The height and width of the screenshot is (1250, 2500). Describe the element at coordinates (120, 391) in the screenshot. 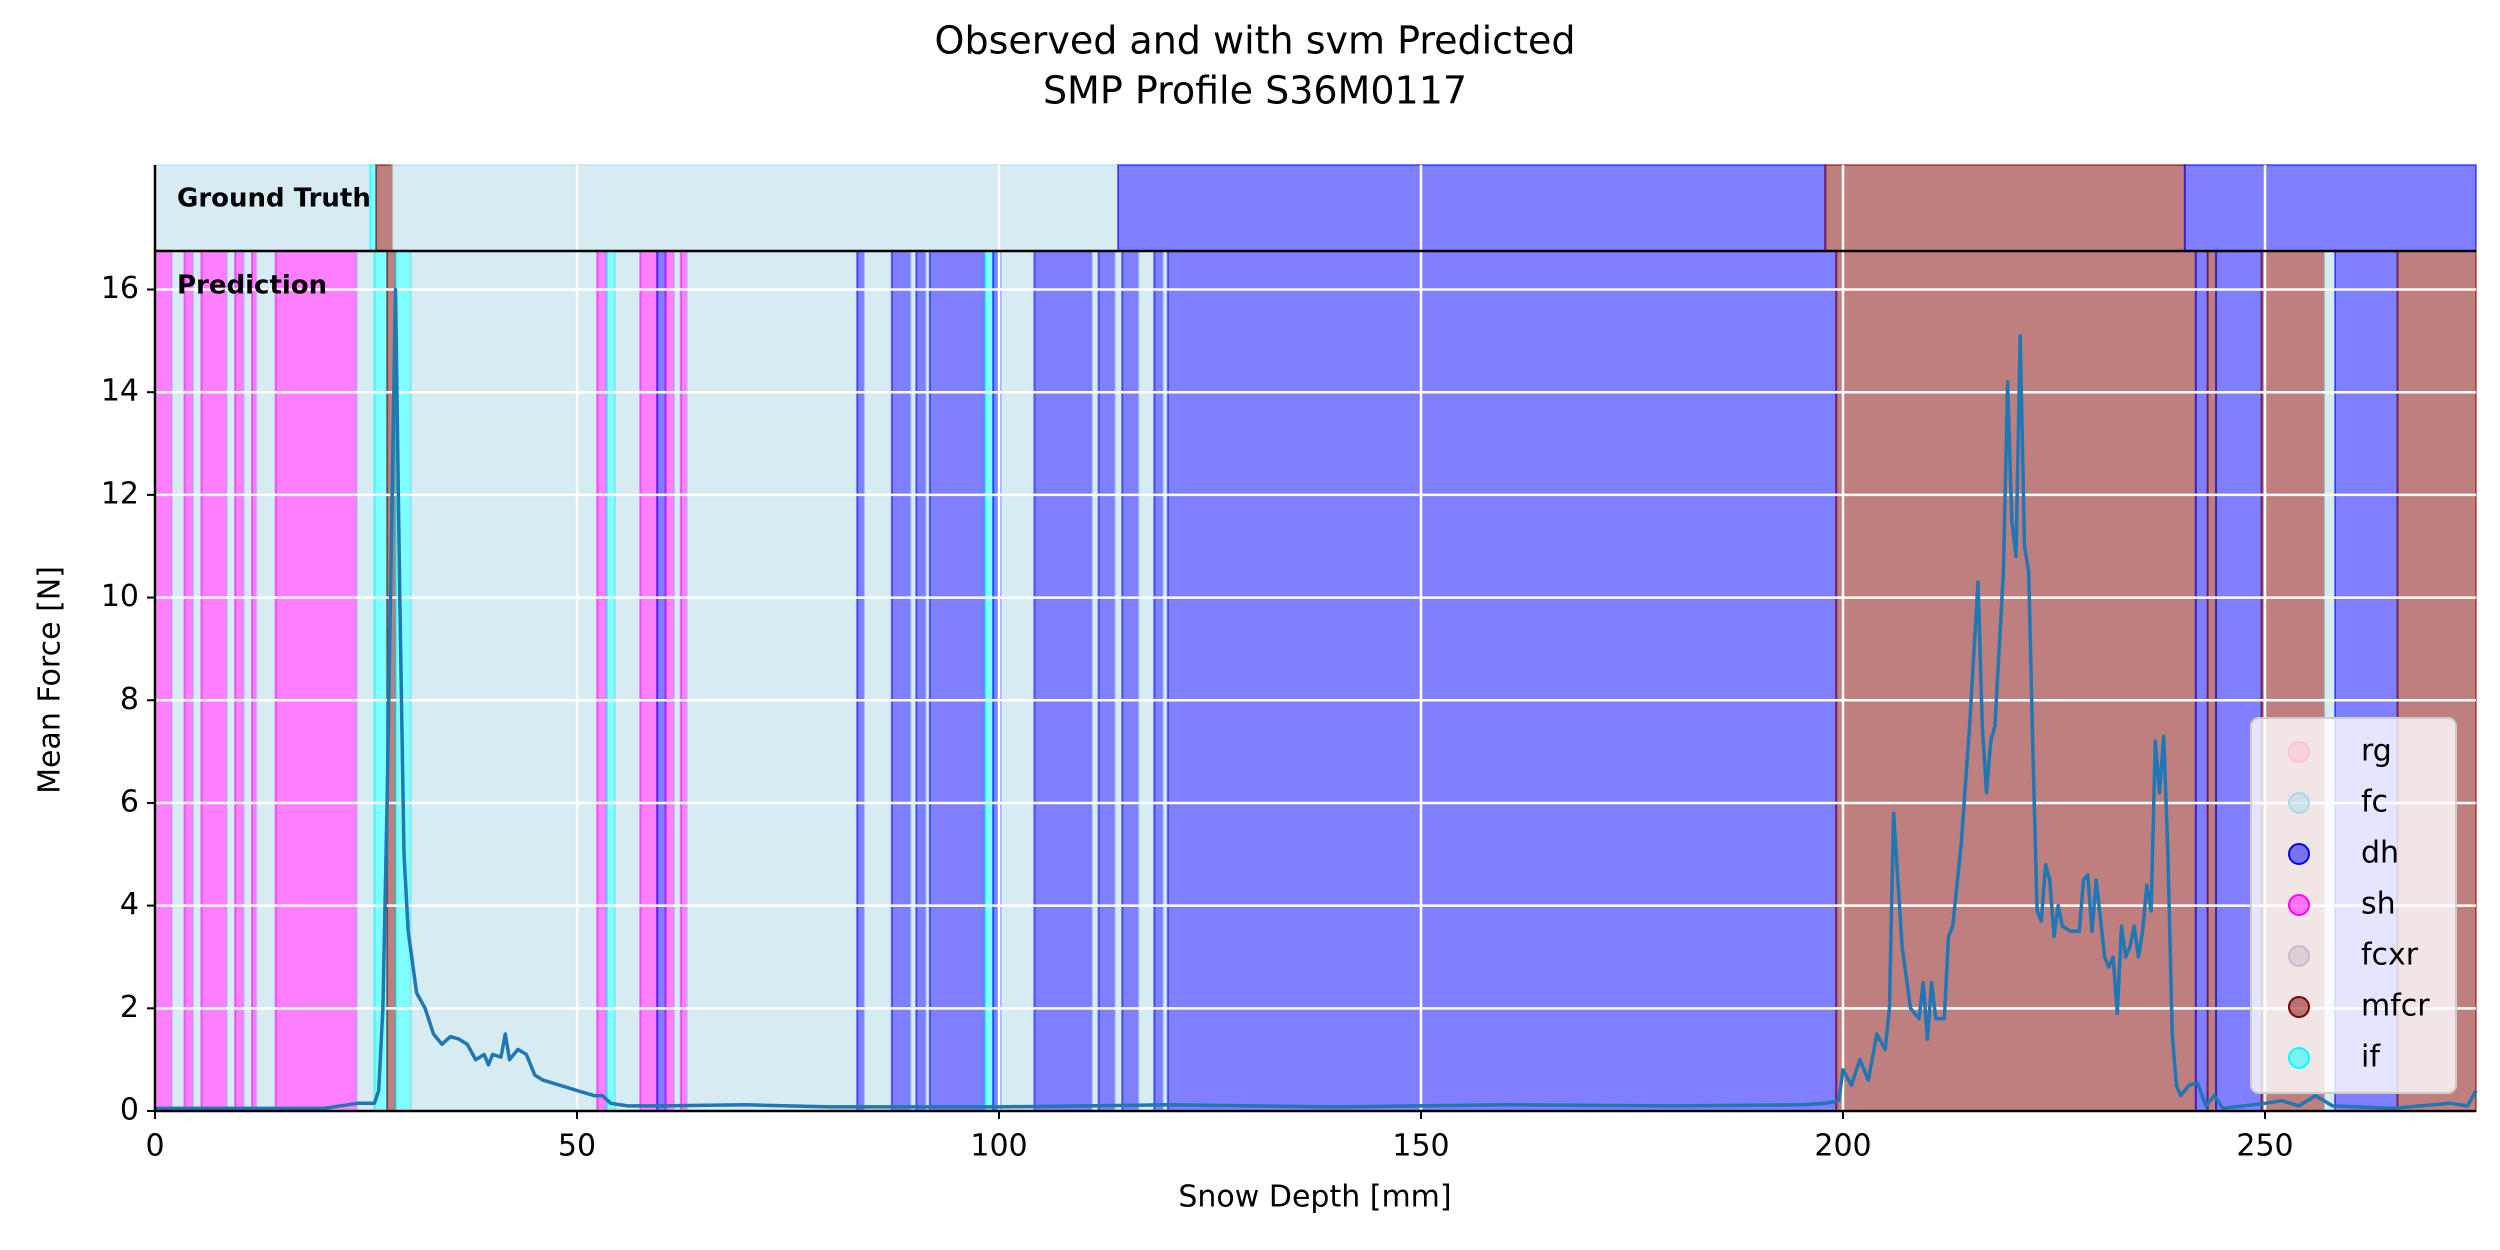

I see `y-tick-label: 14` at that location.